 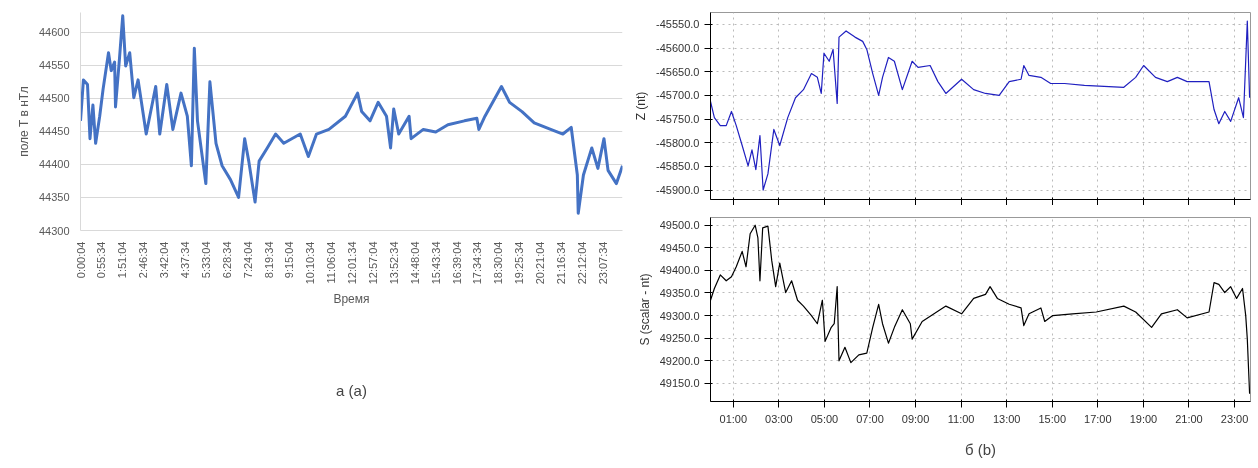 I want to click on y-tick-label: 44450, so click(x=54, y=131).